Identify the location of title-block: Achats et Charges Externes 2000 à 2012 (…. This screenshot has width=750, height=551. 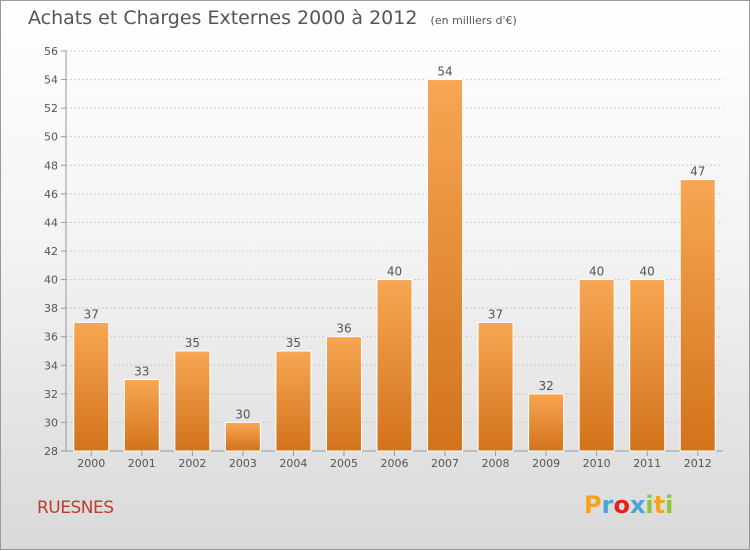
(272, 18).